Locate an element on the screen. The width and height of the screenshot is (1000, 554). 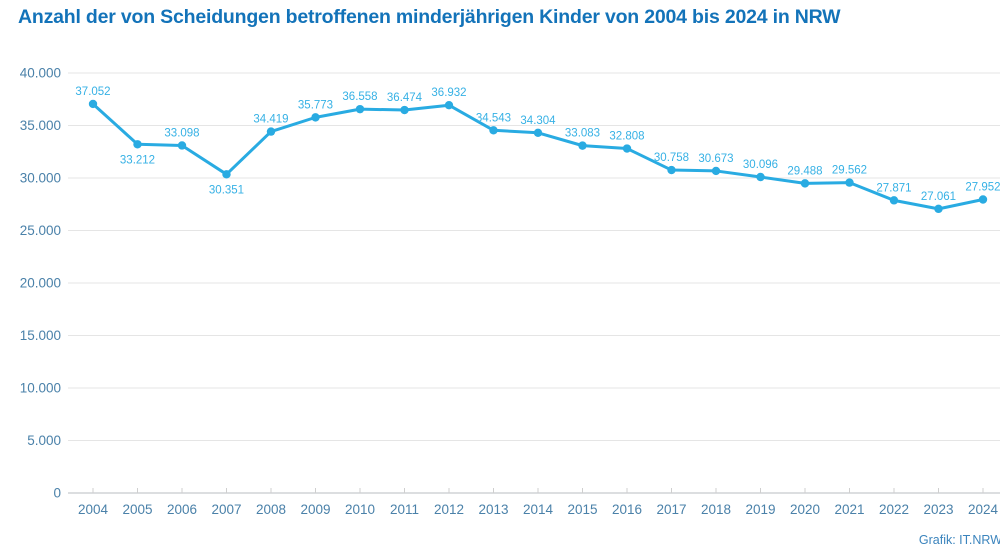
x-tick-label: 2014 is located at coordinates (538, 509).